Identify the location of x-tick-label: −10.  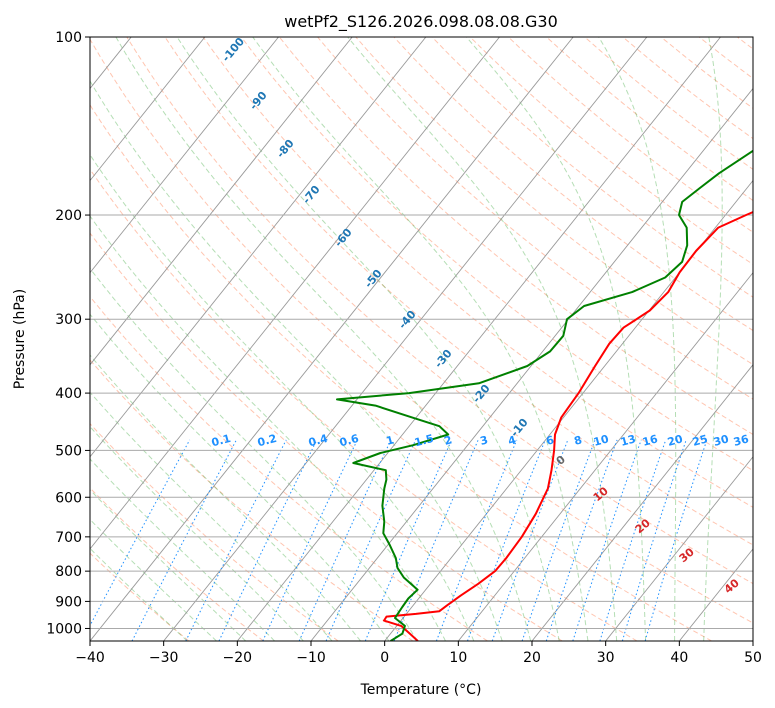
(311, 658).